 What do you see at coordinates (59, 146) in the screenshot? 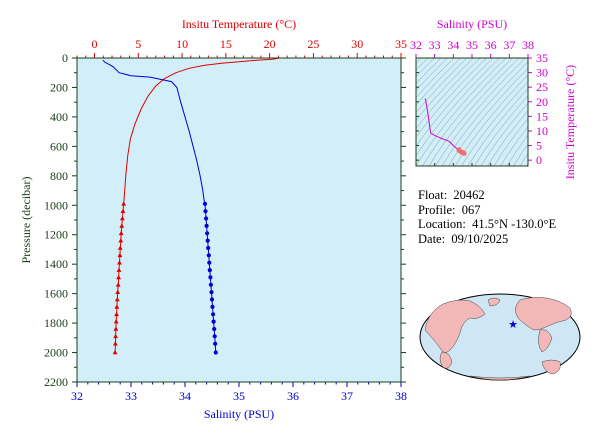
I see `pressure-tick-label: 600` at bounding box center [59, 146].